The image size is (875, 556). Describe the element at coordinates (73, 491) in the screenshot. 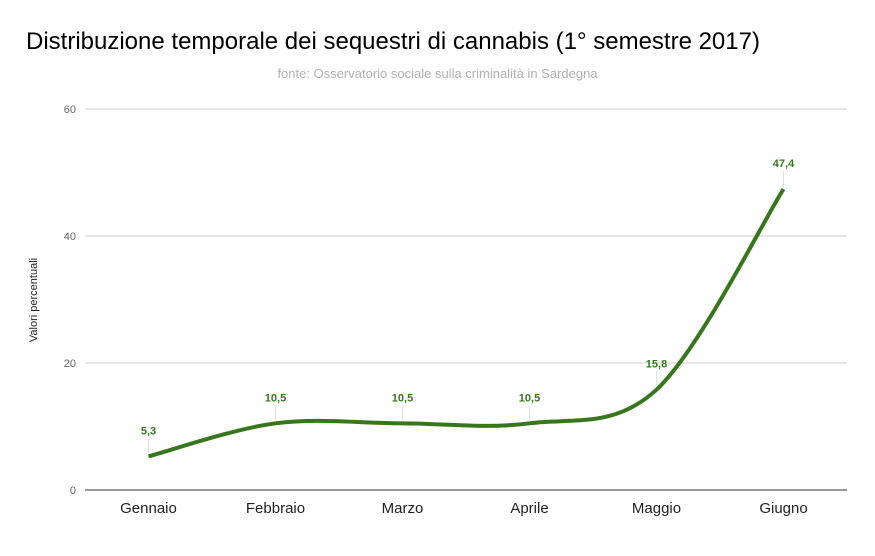

I see `y-tick-label: 0` at that location.